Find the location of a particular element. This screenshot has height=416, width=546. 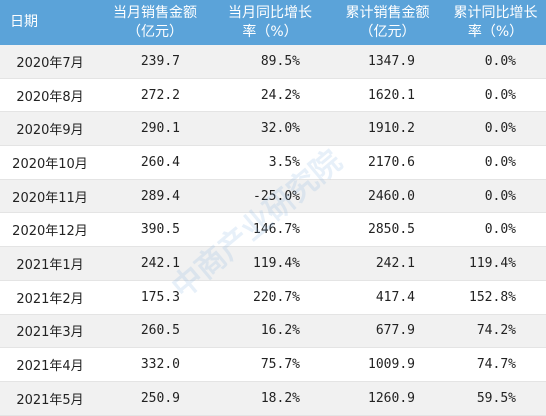

value-cell: 390.5 is located at coordinates (155, 230).